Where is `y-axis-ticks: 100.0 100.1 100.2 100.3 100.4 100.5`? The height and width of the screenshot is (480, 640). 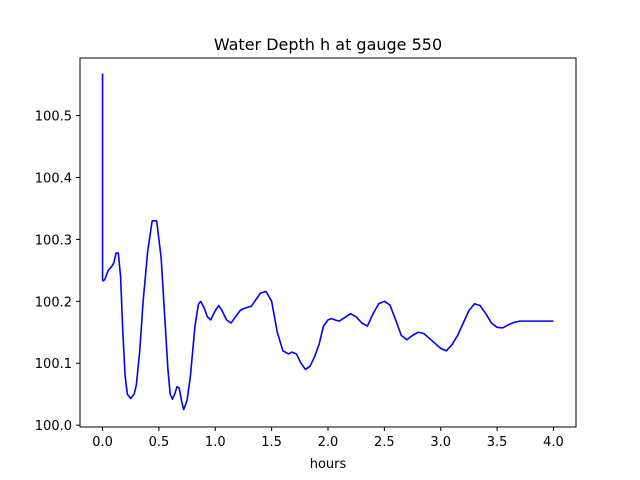 y-axis-ticks: 100.0 100.1 100.2 100.3 100.4 100.5 is located at coordinates (57, 272).